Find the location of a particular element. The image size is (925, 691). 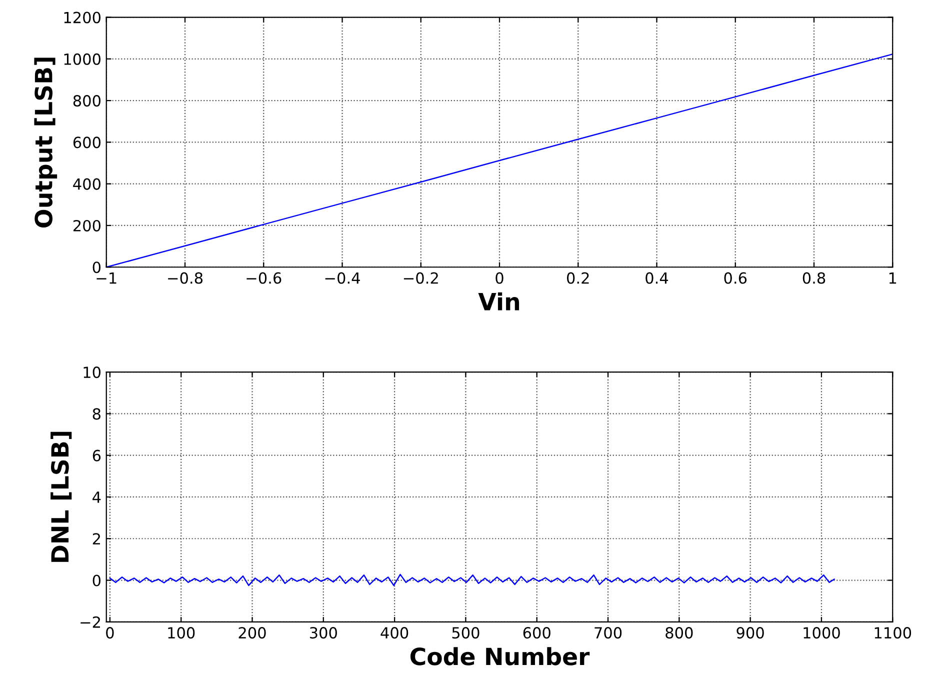

x-tick-label: 0.6 is located at coordinates (735, 278).